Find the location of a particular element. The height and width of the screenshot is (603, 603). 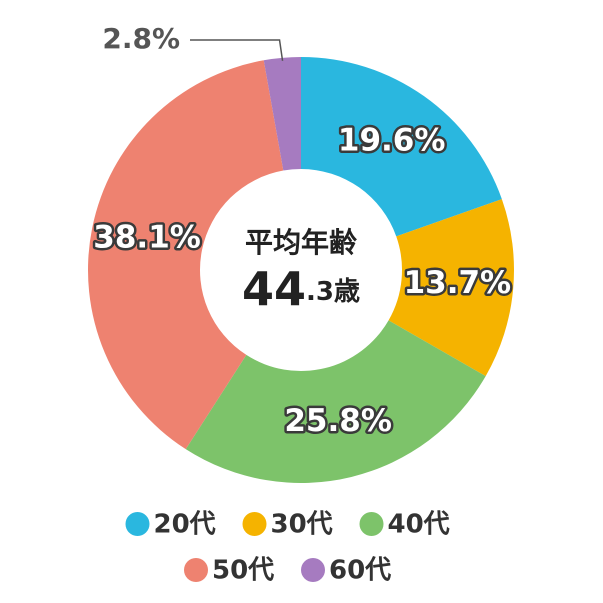

value-label: 25.8% is located at coordinates (338, 421).